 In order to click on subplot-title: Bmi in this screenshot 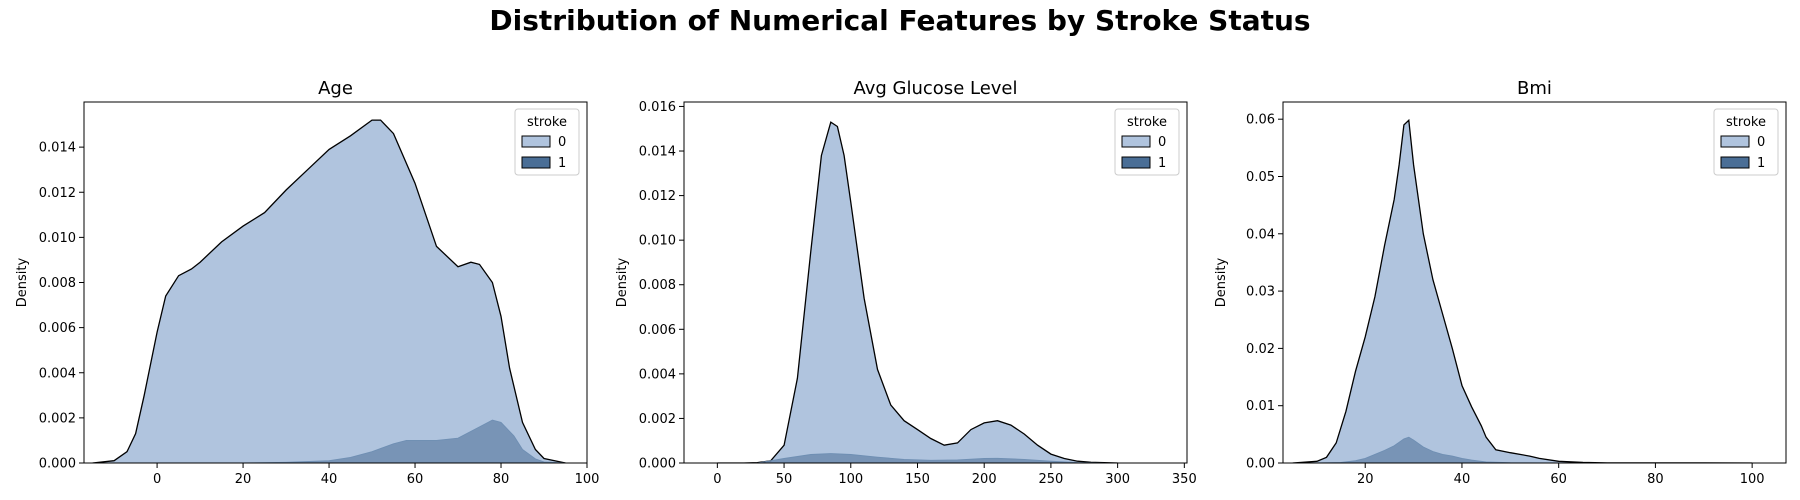, I will do `click(1534, 88)`.